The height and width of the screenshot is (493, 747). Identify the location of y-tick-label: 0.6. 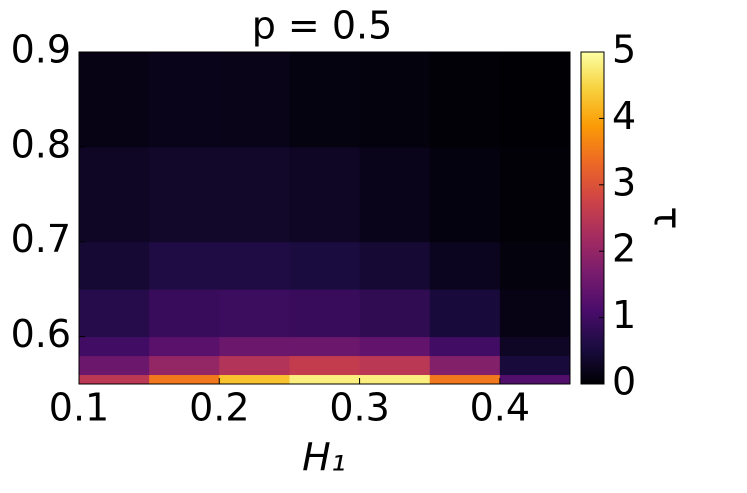
(41, 334).